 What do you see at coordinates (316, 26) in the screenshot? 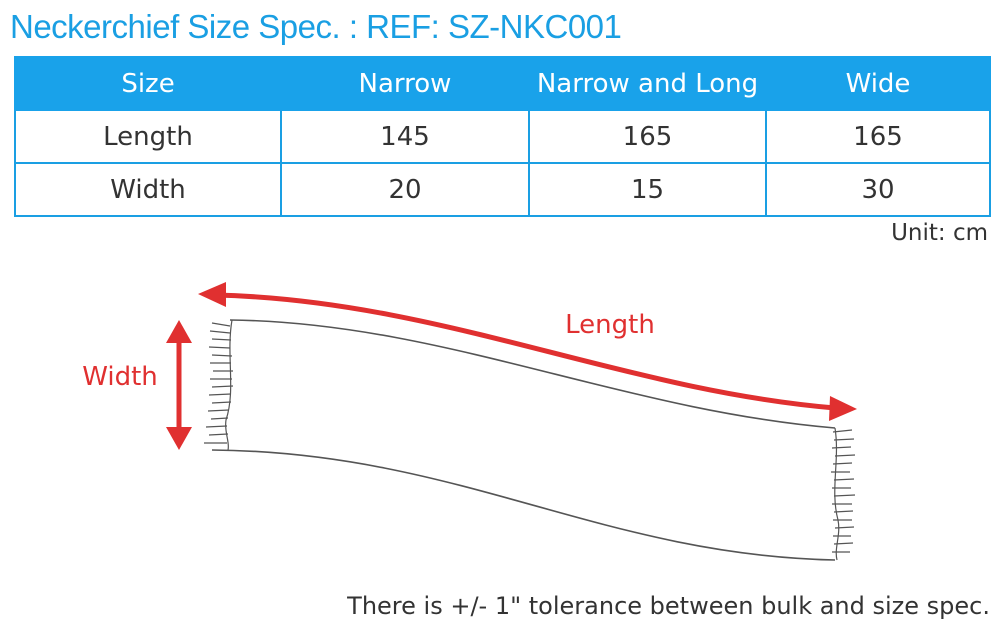
I see `page-title: Neckerchief Size Spec. : REF: SZ-NKC001` at bounding box center [316, 26].